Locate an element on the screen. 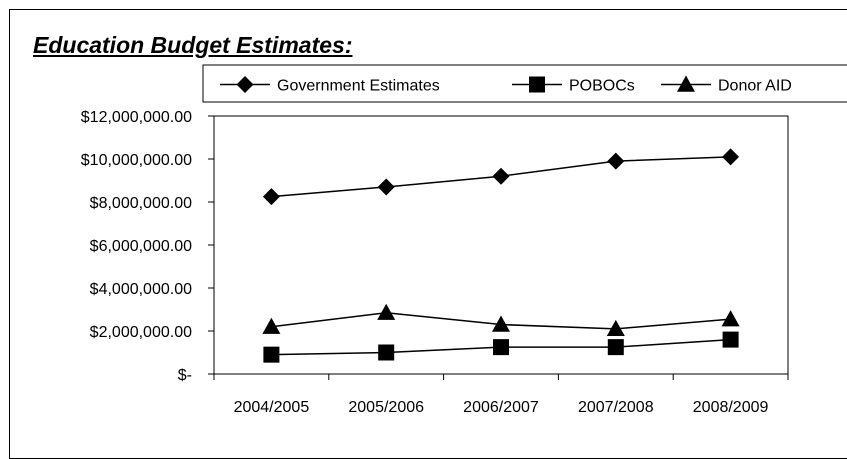 This screenshot has height=459, width=847. series-pobocs is located at coordinates (501, 347).